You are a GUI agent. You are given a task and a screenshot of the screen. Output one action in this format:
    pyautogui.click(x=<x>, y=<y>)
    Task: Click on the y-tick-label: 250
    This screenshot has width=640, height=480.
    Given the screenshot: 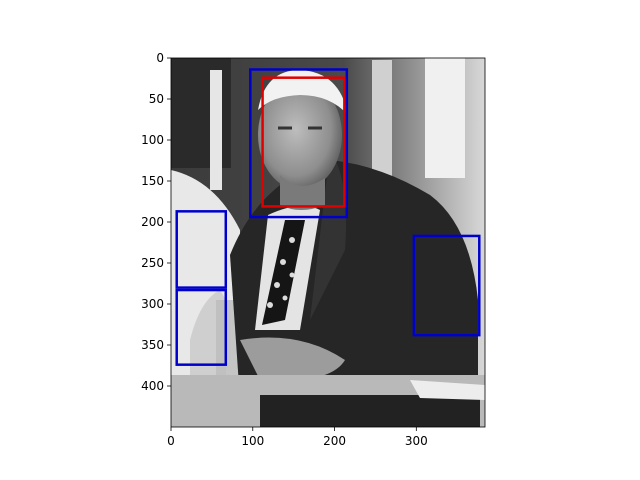 What is the action you would take?
    pyautogui.click(x=152, y=263)
    